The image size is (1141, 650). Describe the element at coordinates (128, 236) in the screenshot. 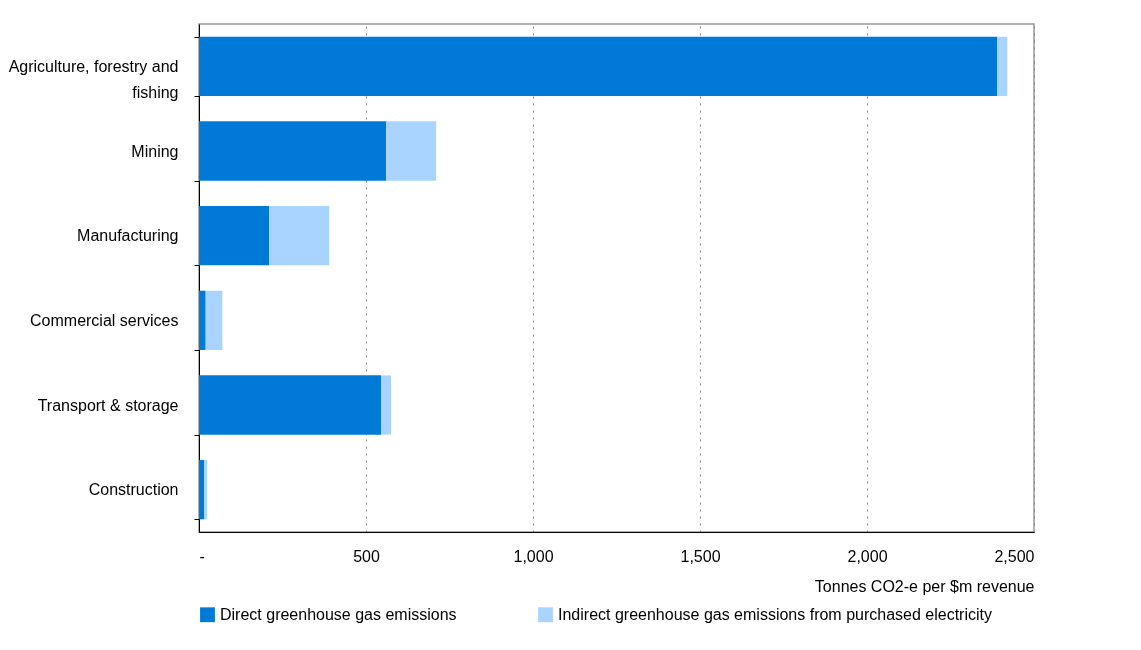

I see `y-tick-label: Manufacturing` at that location.